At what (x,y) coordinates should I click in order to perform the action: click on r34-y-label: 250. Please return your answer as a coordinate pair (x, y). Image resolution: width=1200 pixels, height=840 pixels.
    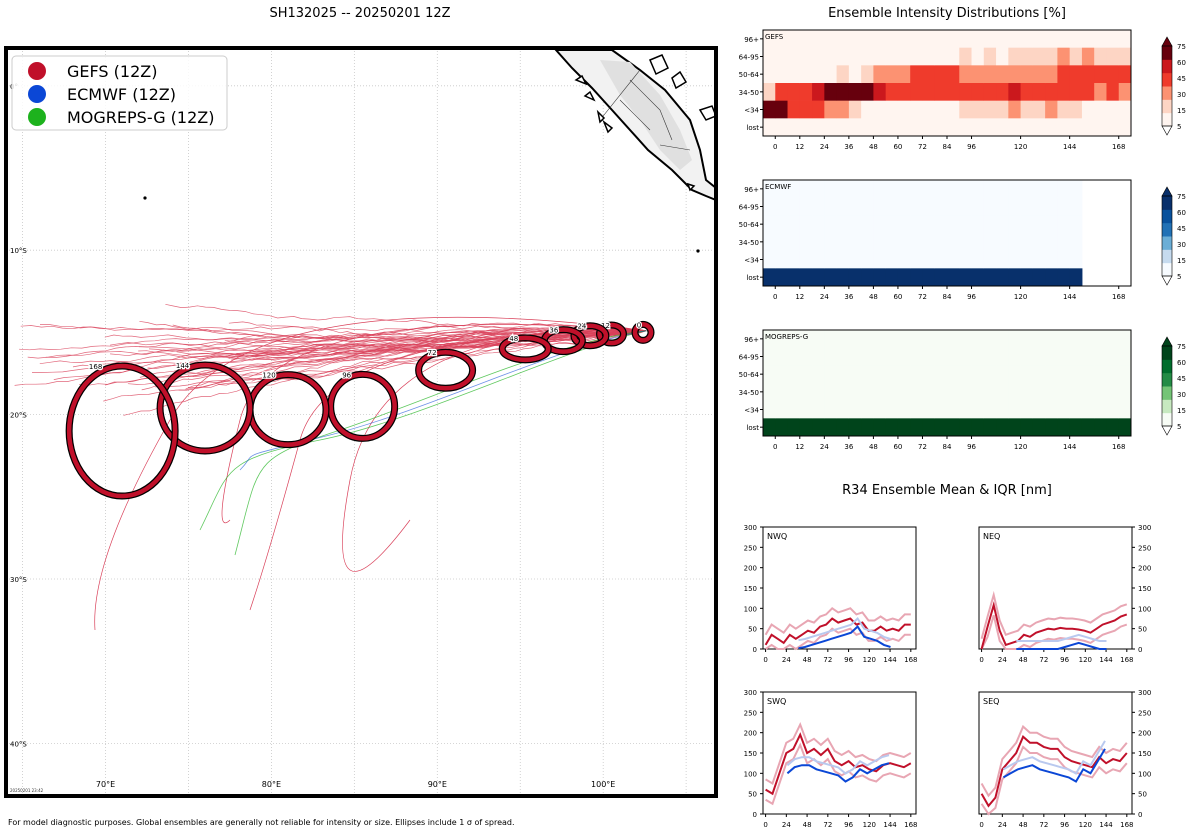
    Looking at the image, I should click on (1144, 713).